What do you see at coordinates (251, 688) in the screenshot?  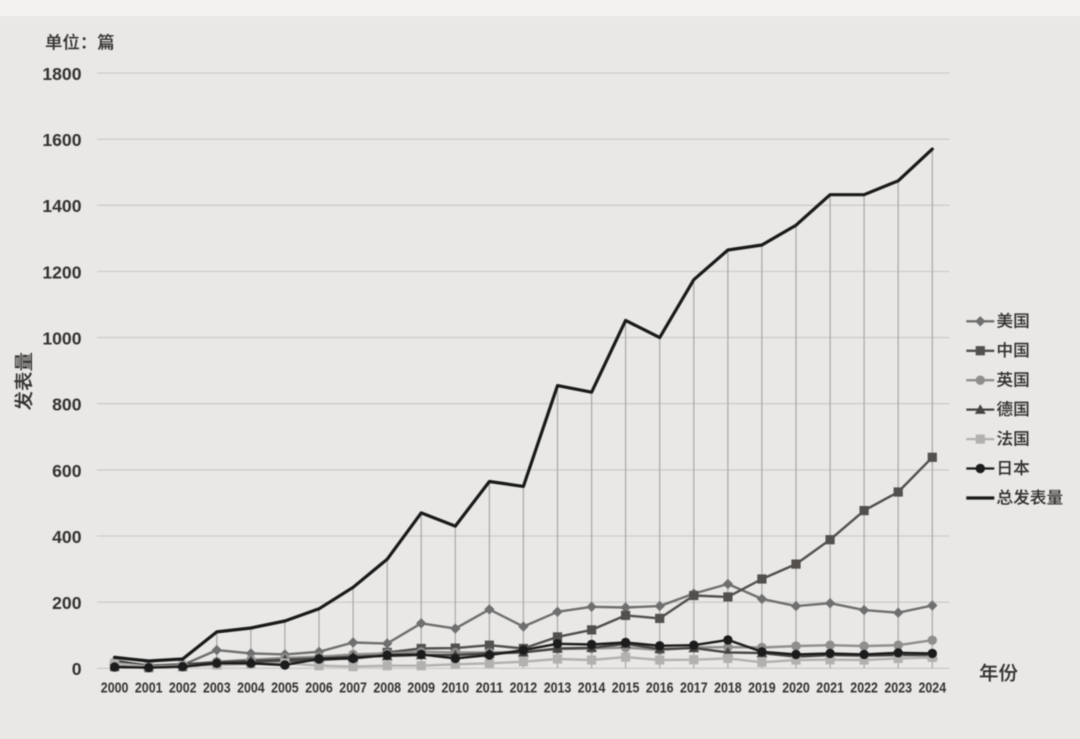 I see `svg-text: 2004` at bounding box center [251, 688].